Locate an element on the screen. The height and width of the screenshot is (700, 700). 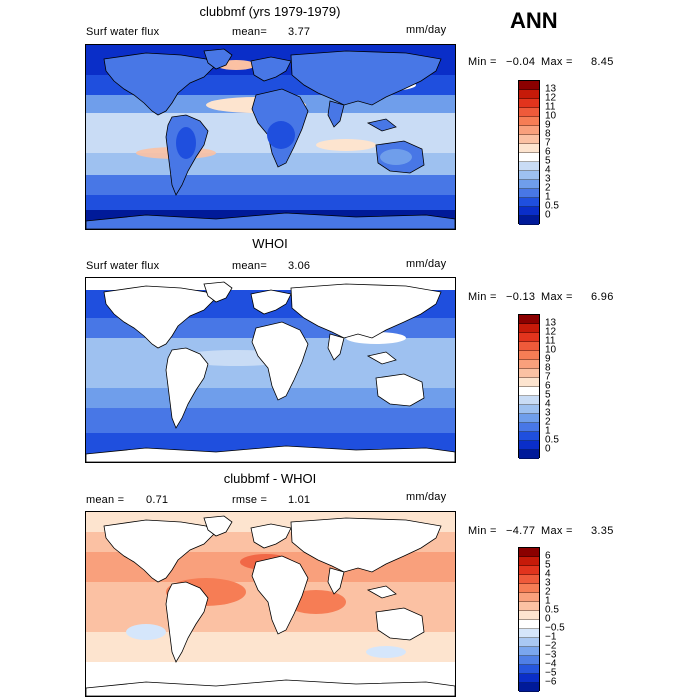
colorbar-tick-label: −1 is located at coordinates (551, 637).